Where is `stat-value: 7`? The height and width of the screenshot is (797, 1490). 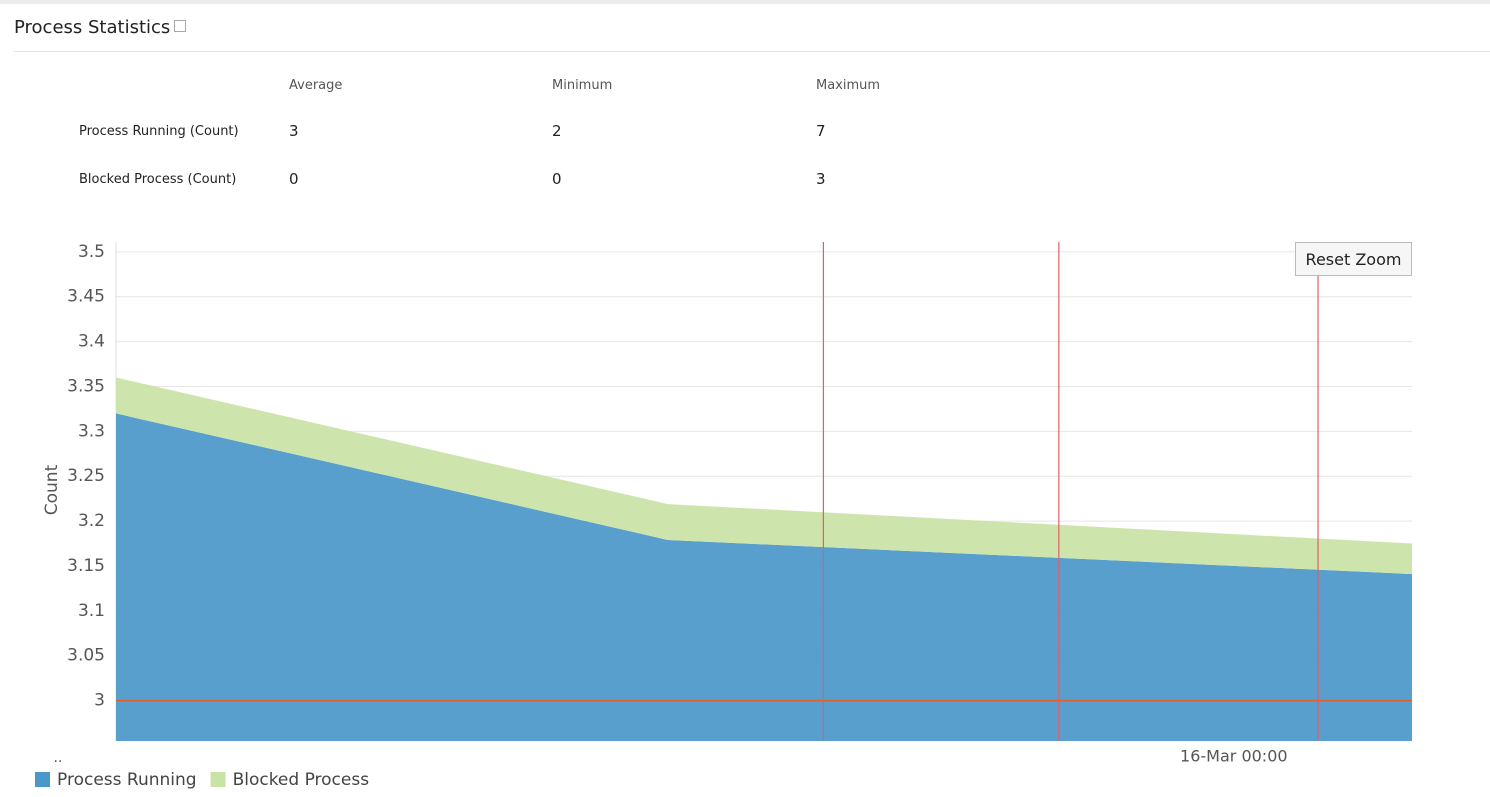 stat-value: 7 is located at coordinates (821, 131).